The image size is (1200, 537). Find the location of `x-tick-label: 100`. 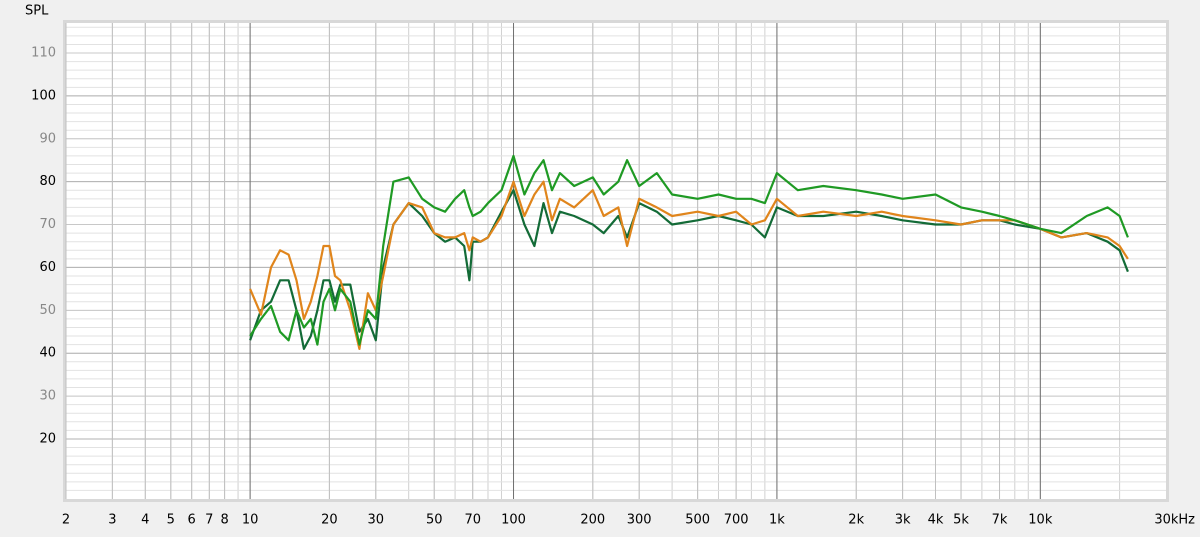

x-tick-label: 100 is located at coordinates (513, 520).